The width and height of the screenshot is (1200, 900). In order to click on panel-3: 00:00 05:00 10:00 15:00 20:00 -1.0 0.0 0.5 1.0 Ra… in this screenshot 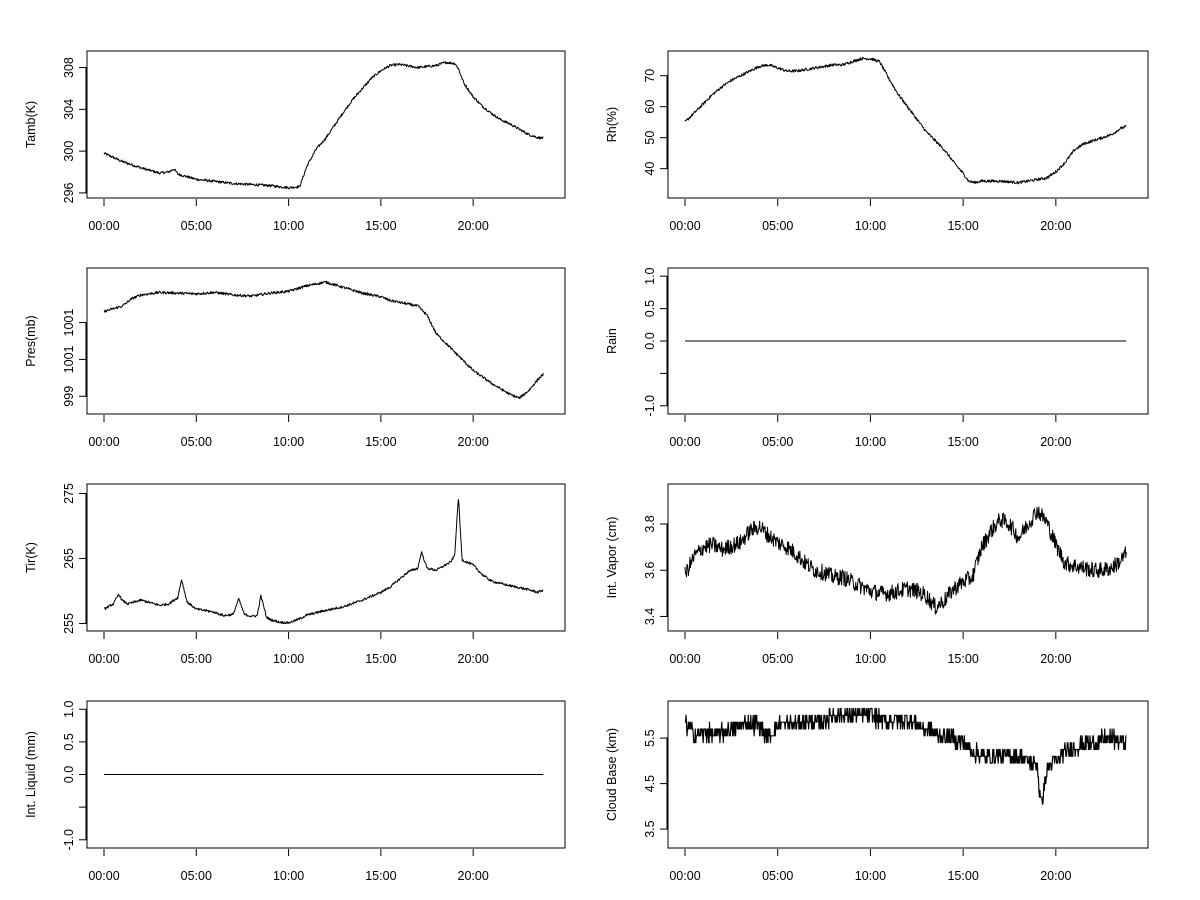, I will do `click(877, 358)`.